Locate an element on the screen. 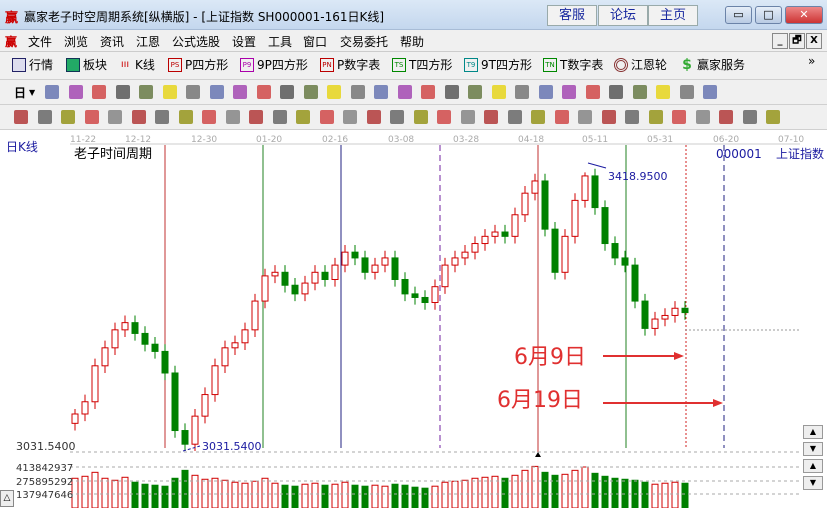 Image resolution: width=827 pixels, height=508 pixels. t-table-button: TN T数字表 is located at coordinates (573, 64).